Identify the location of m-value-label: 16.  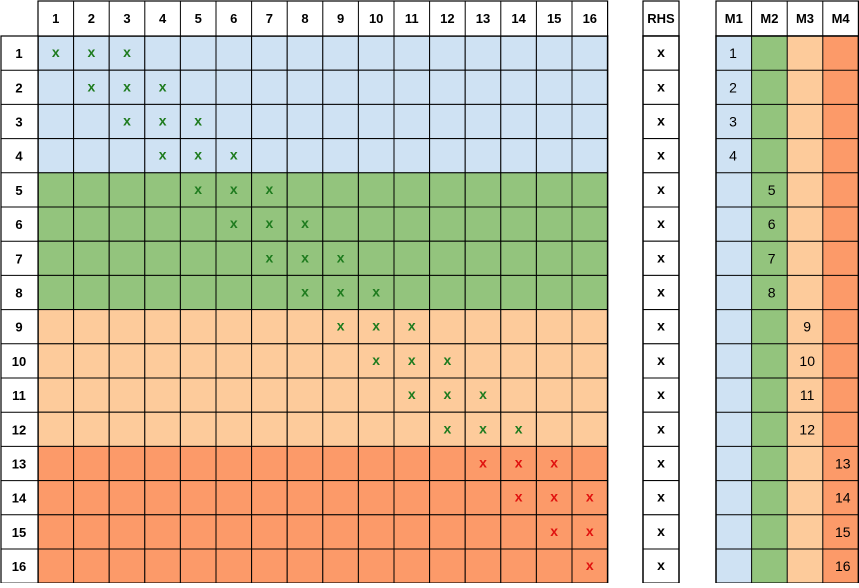
(843, 566).